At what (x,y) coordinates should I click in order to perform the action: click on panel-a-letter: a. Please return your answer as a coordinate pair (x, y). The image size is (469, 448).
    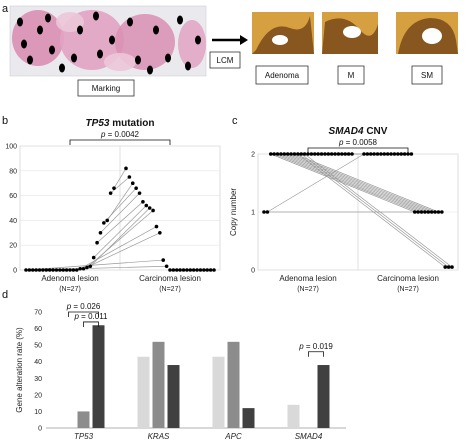
    Looking at the image, I should click on (5, 9).